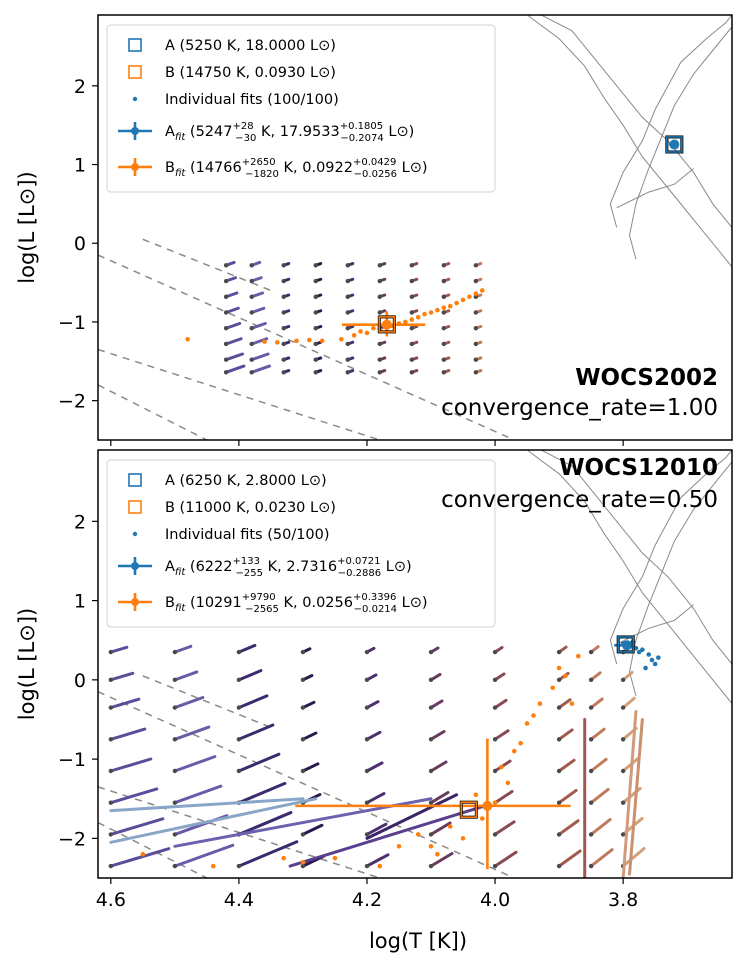  What do you see at coordinates (27, 227) in the screenshot?
I see `y-axis-label: log(L [L⊙])` at bounding box center [27, 227].